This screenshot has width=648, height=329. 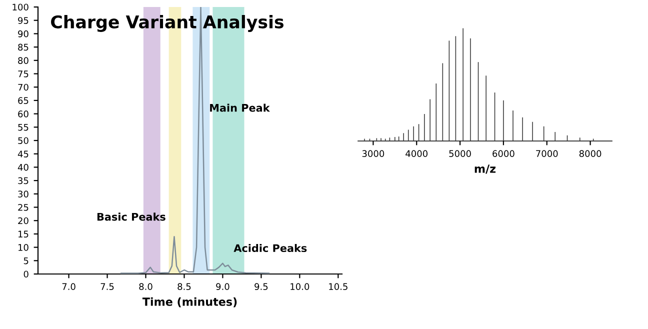 What do you see at coordinates (223, 286) in the screenshot?
I see `x-tick-label: 9.0` at bounding box center [223, 286].